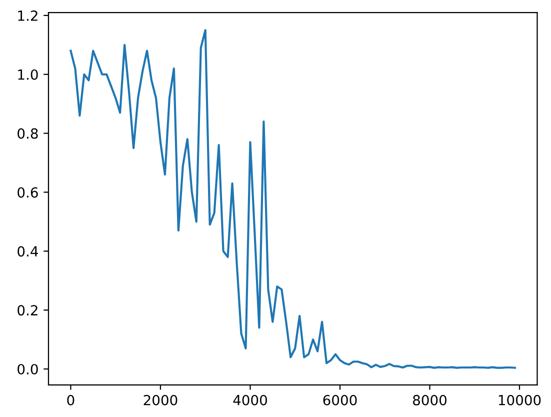 This screenshot has width=551, height=417. I want to click on x-tick-label: 0, so click(70, 400).